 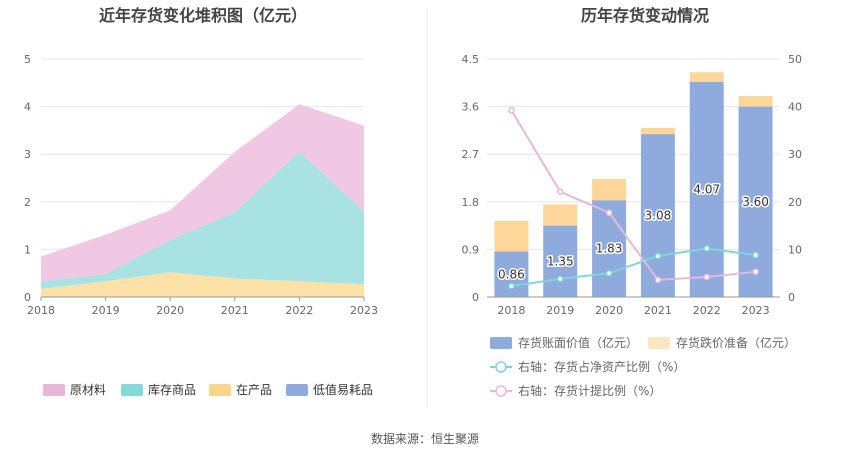 What do you see at coordinates (795, 249) in the screenshot?
I see `chart2-y2tick-label: 10` at bounding box center [795, 249].